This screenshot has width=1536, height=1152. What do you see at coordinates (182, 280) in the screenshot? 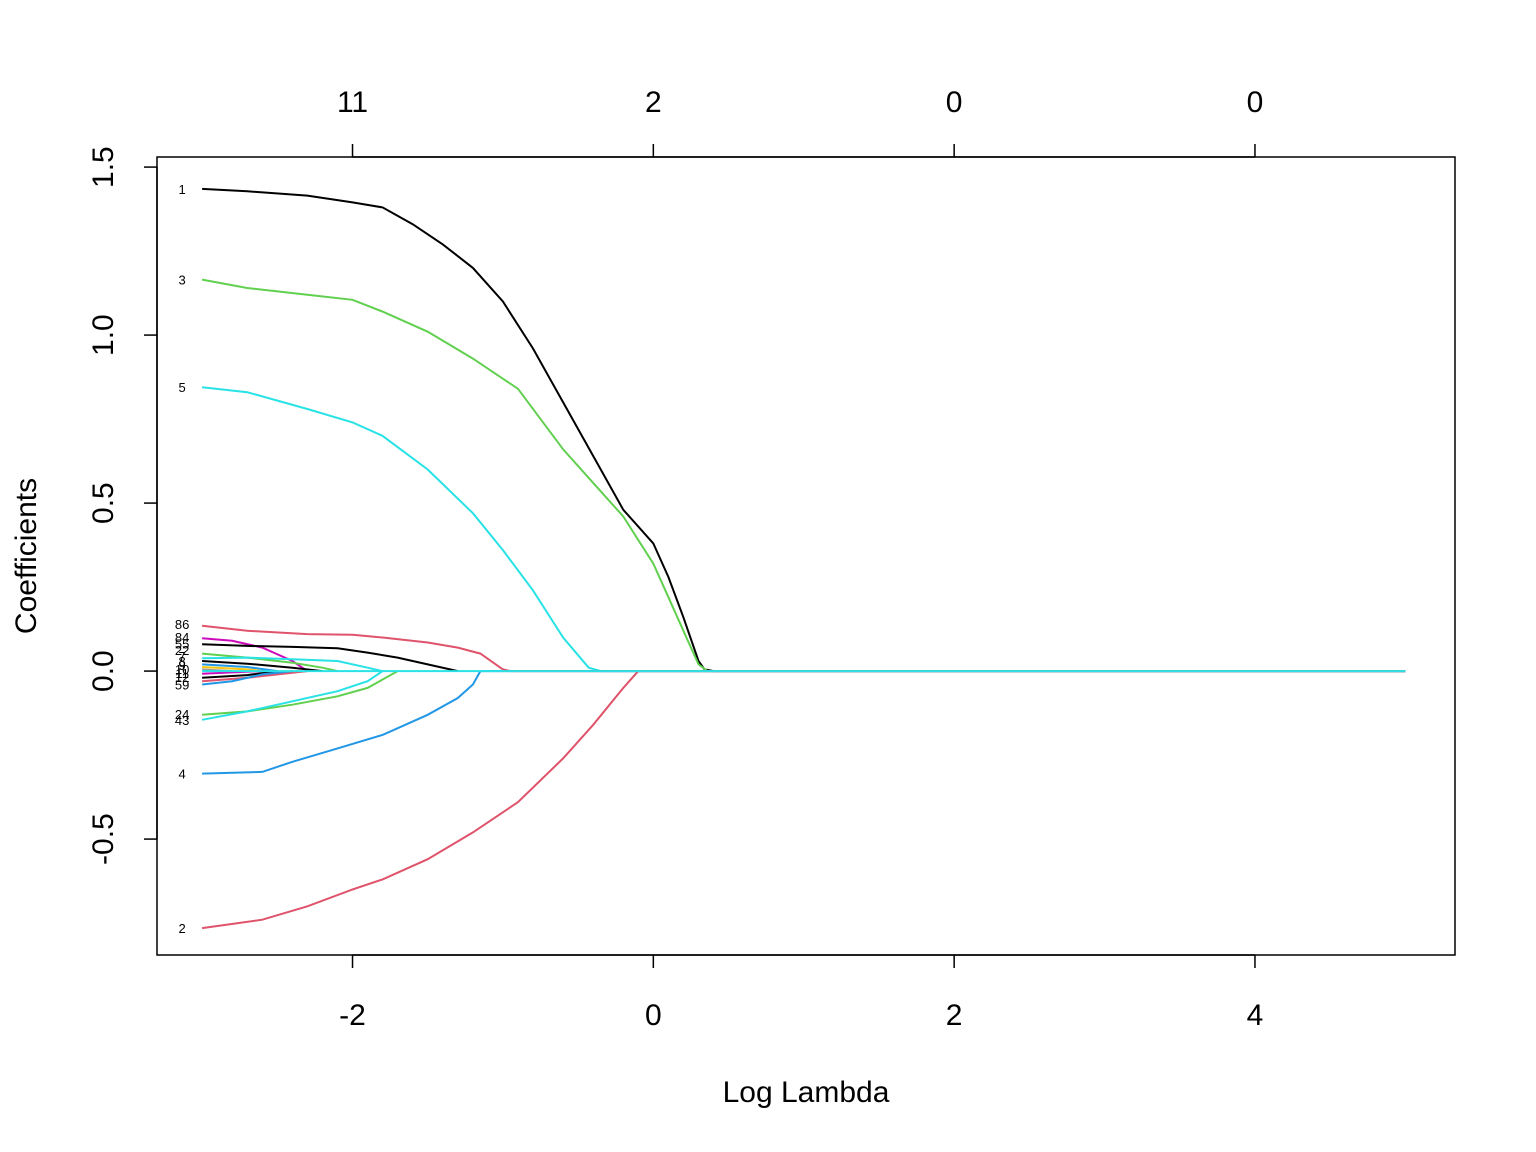
I see `series-number-label: 3` at bounding box center [182, 280].